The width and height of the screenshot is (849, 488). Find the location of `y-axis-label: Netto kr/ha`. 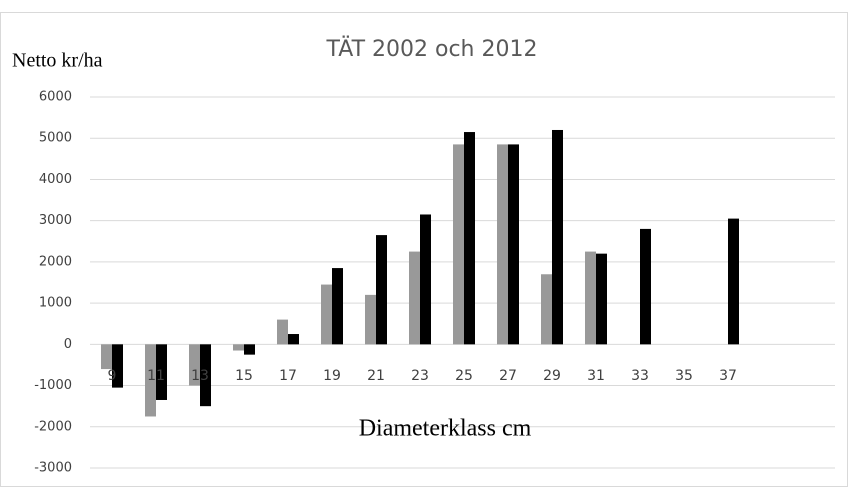

y-axis-label: Netto kr/ha is located at coordinates (57, 61).